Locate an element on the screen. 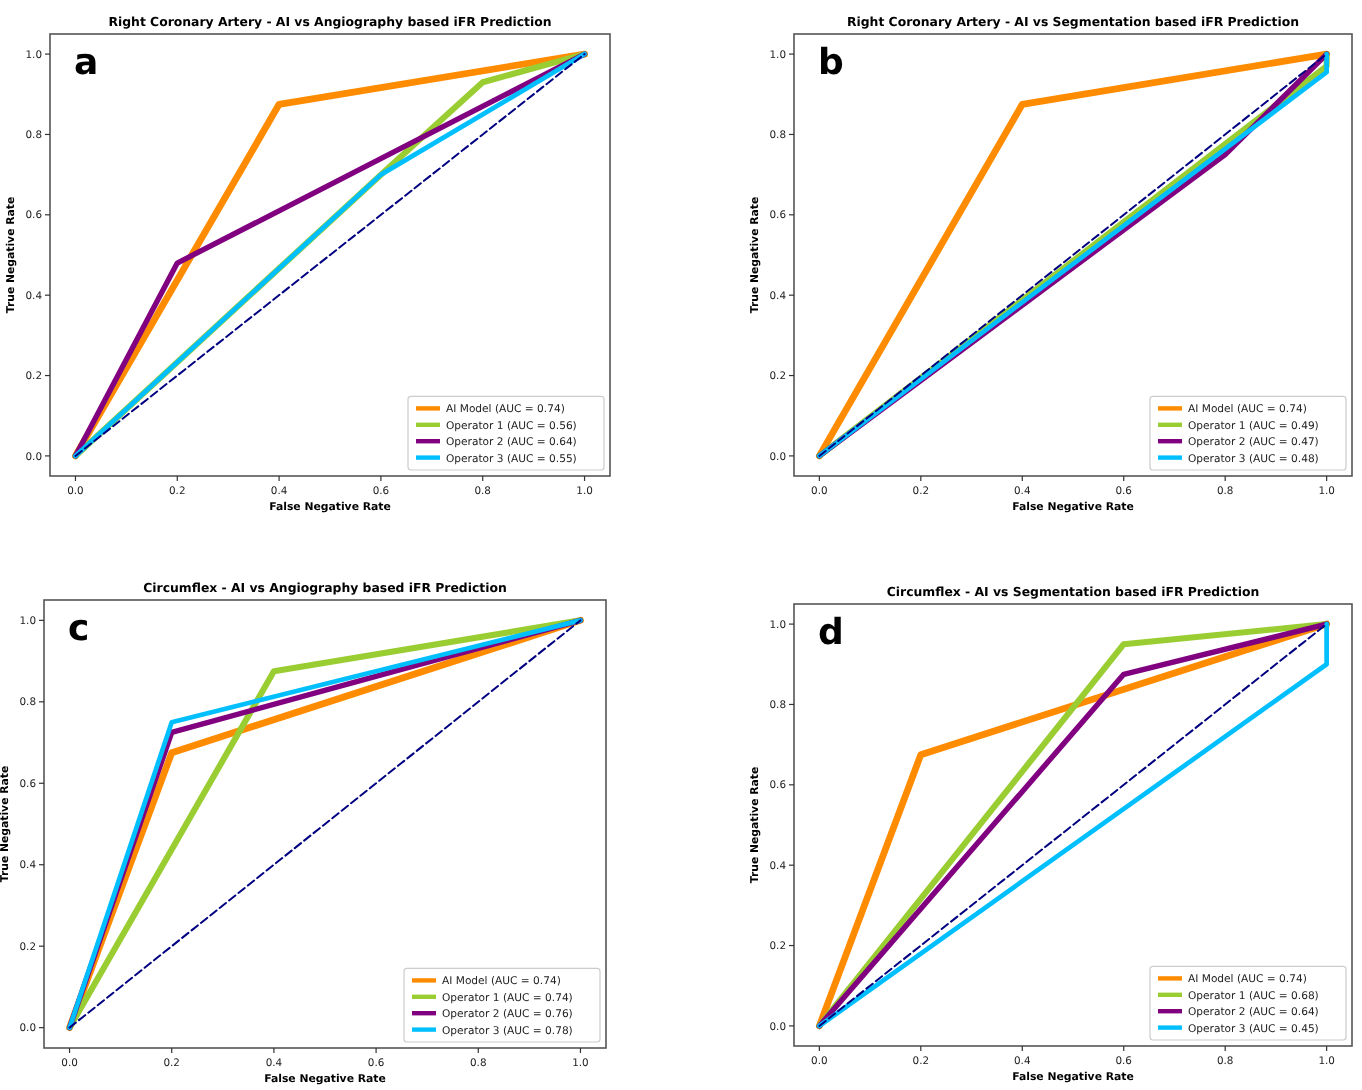  annotation: c is located at coordinates (79, 629).